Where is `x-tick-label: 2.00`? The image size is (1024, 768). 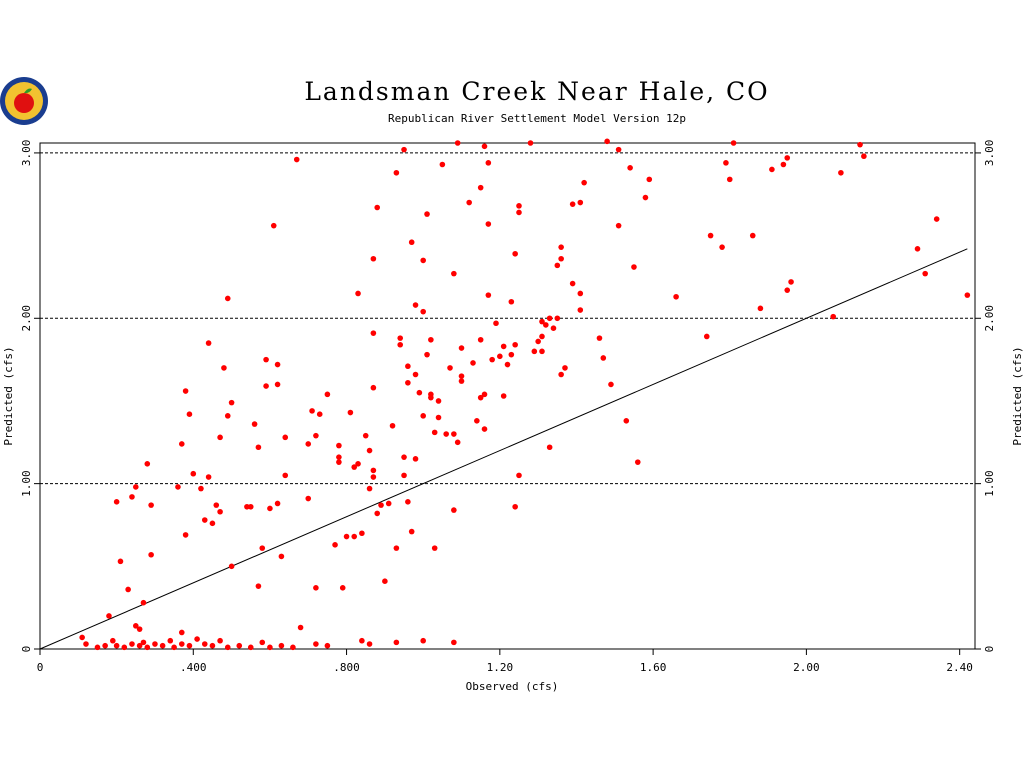 x-tick-label: 2.00 is located at coordinates (806, 667).